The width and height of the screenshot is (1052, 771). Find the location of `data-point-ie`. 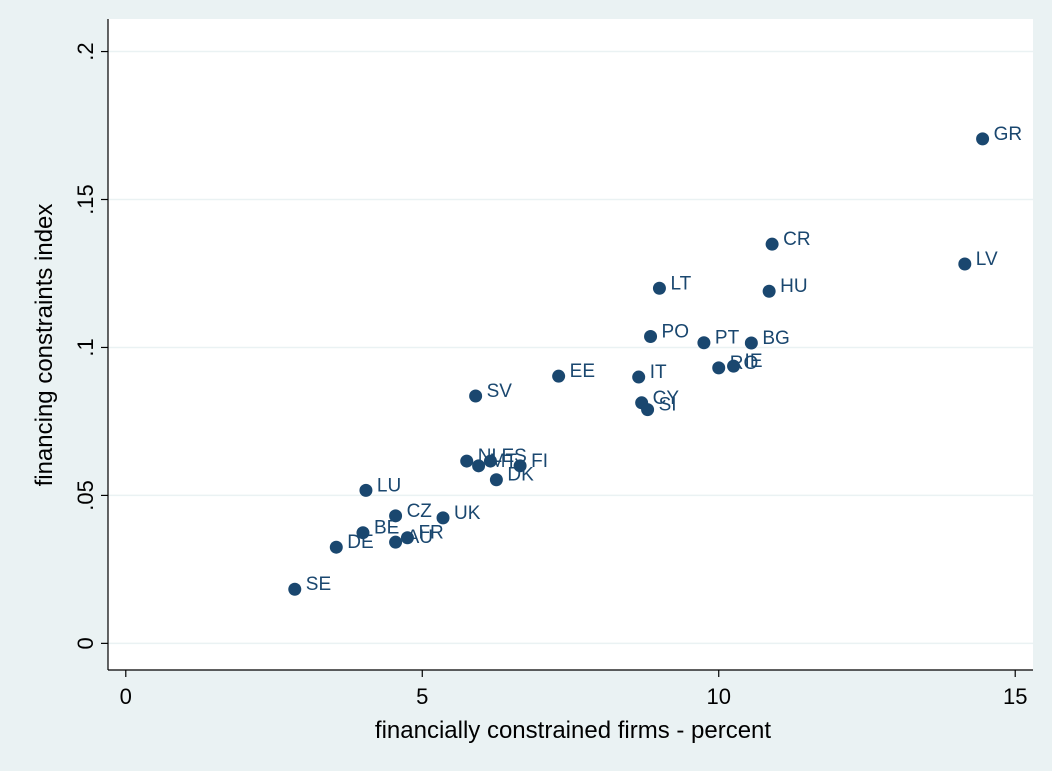

data-point-ie is located at coordinates (734, 366).